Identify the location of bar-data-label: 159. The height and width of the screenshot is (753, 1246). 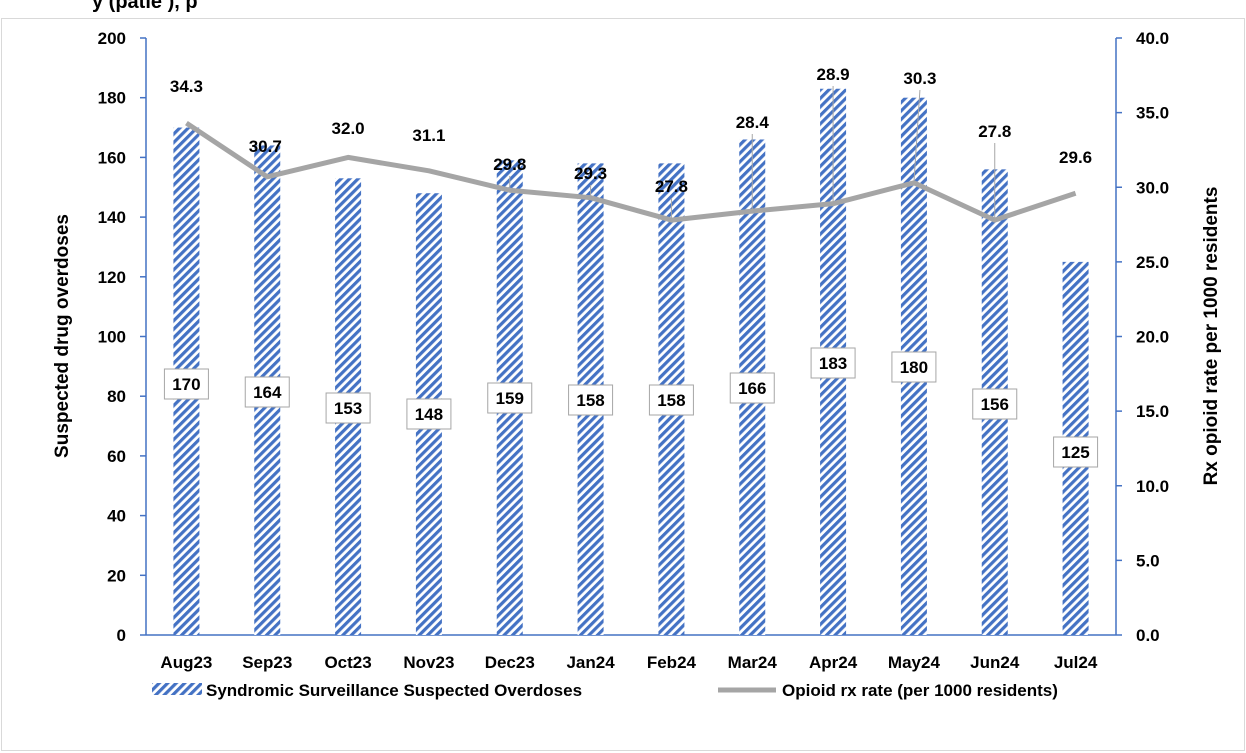
(510, 398).